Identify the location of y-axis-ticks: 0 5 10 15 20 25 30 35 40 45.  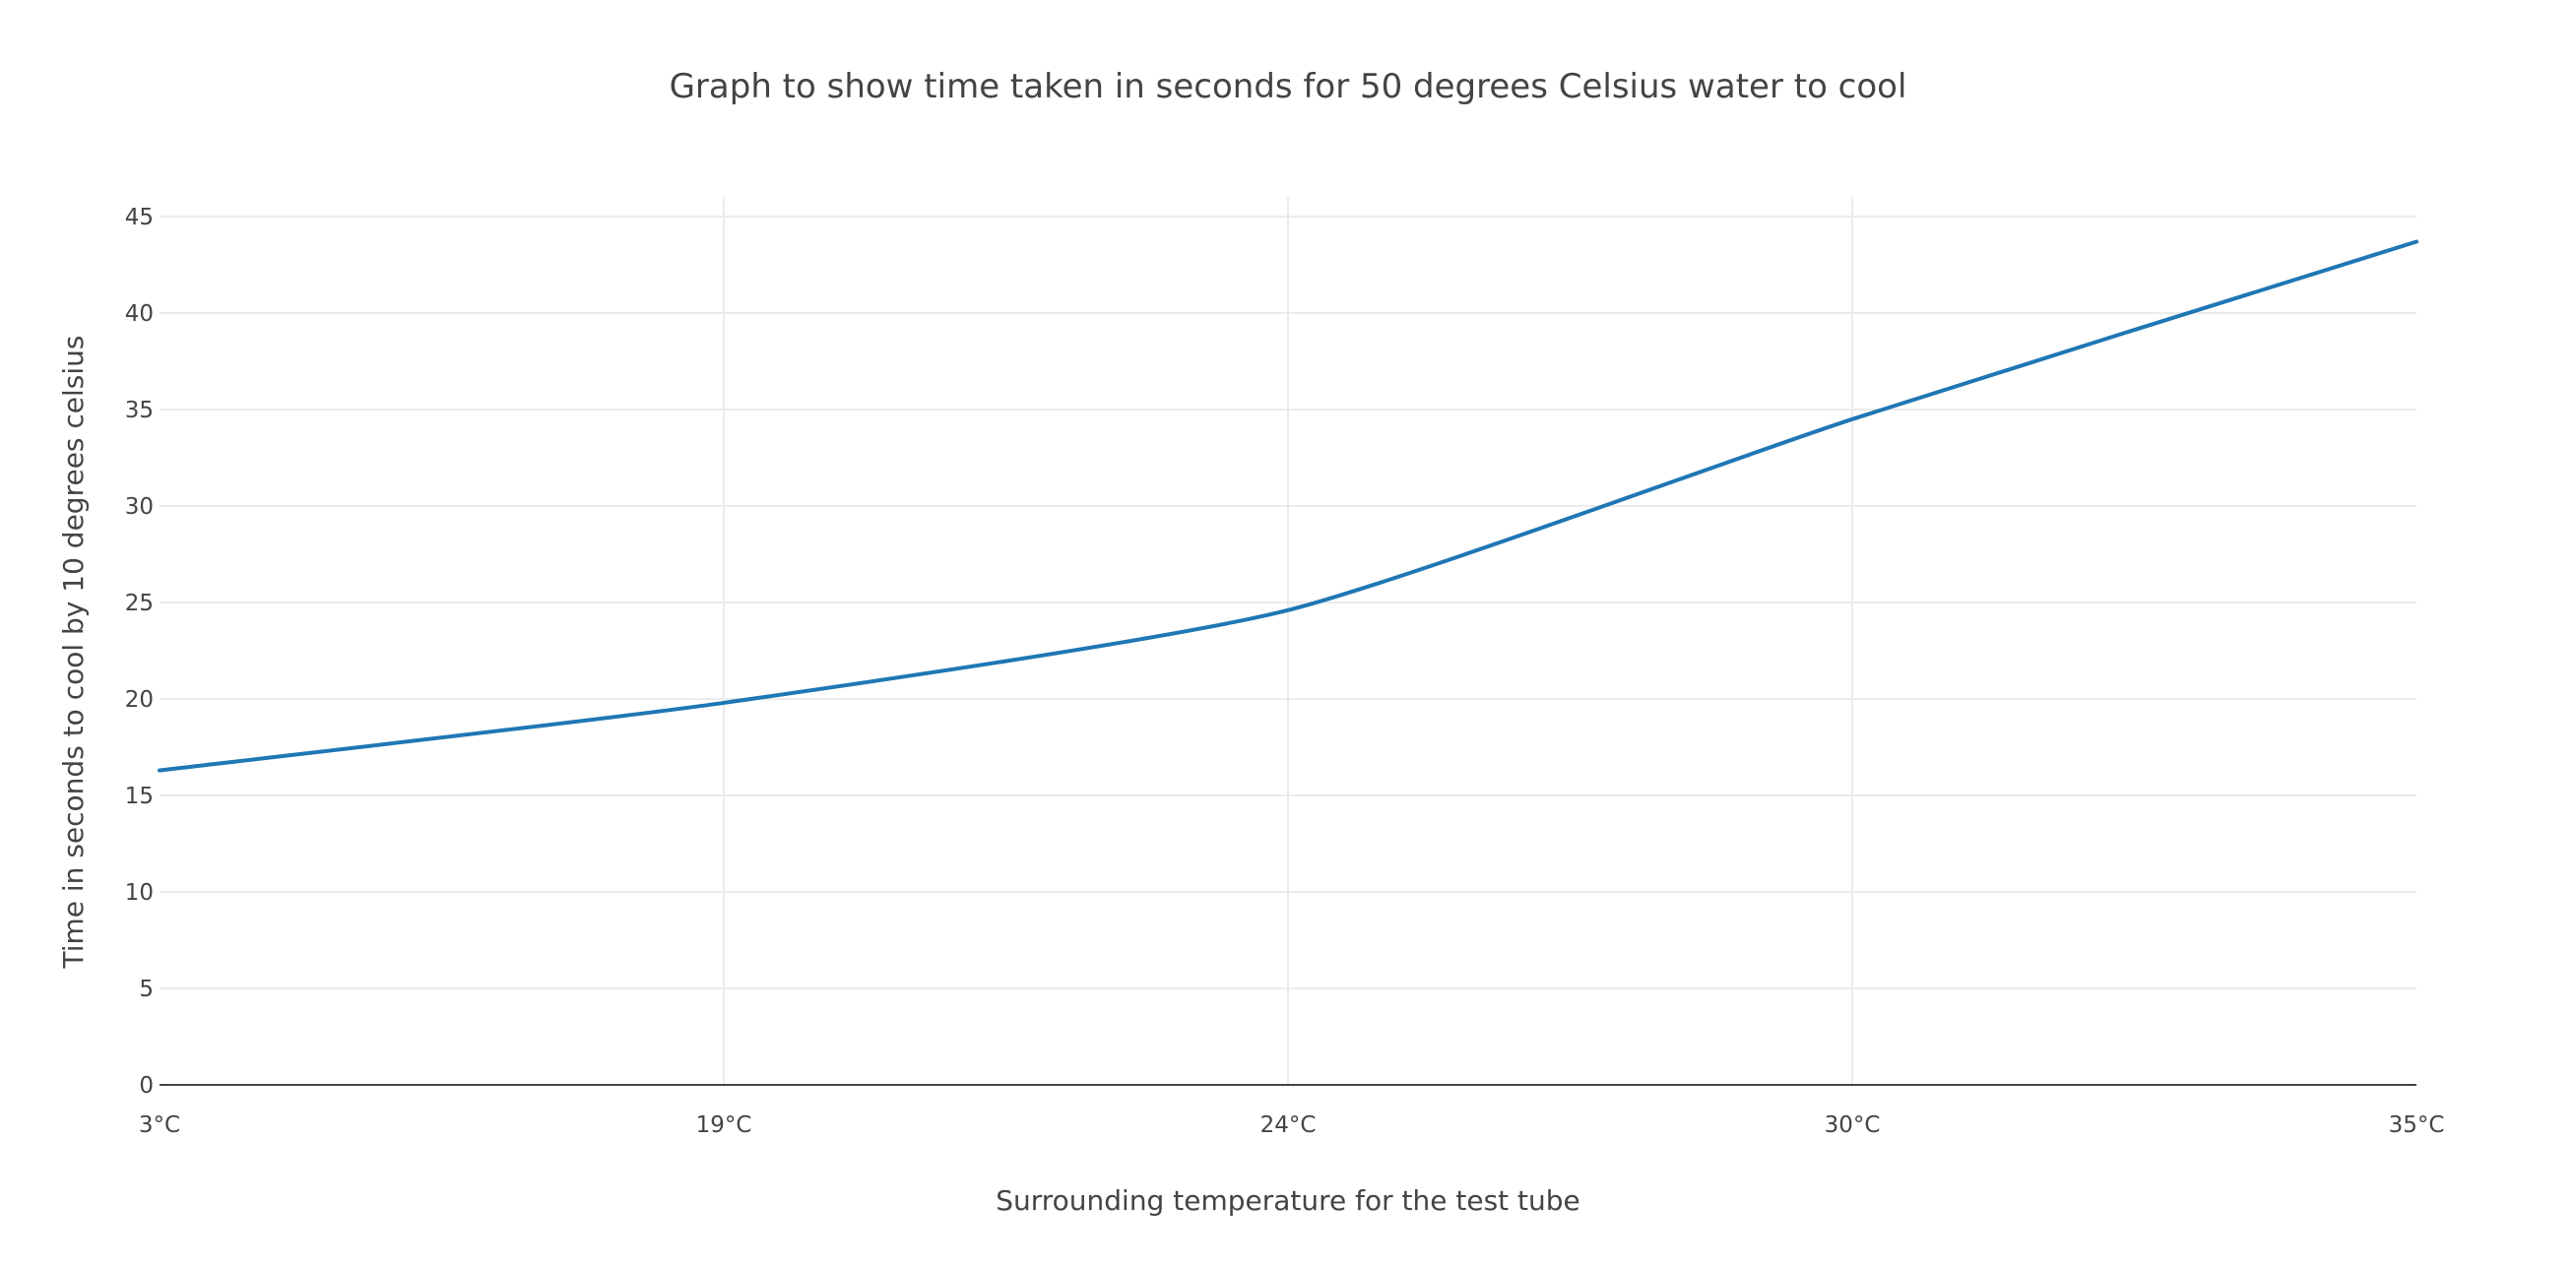
(139, 652).